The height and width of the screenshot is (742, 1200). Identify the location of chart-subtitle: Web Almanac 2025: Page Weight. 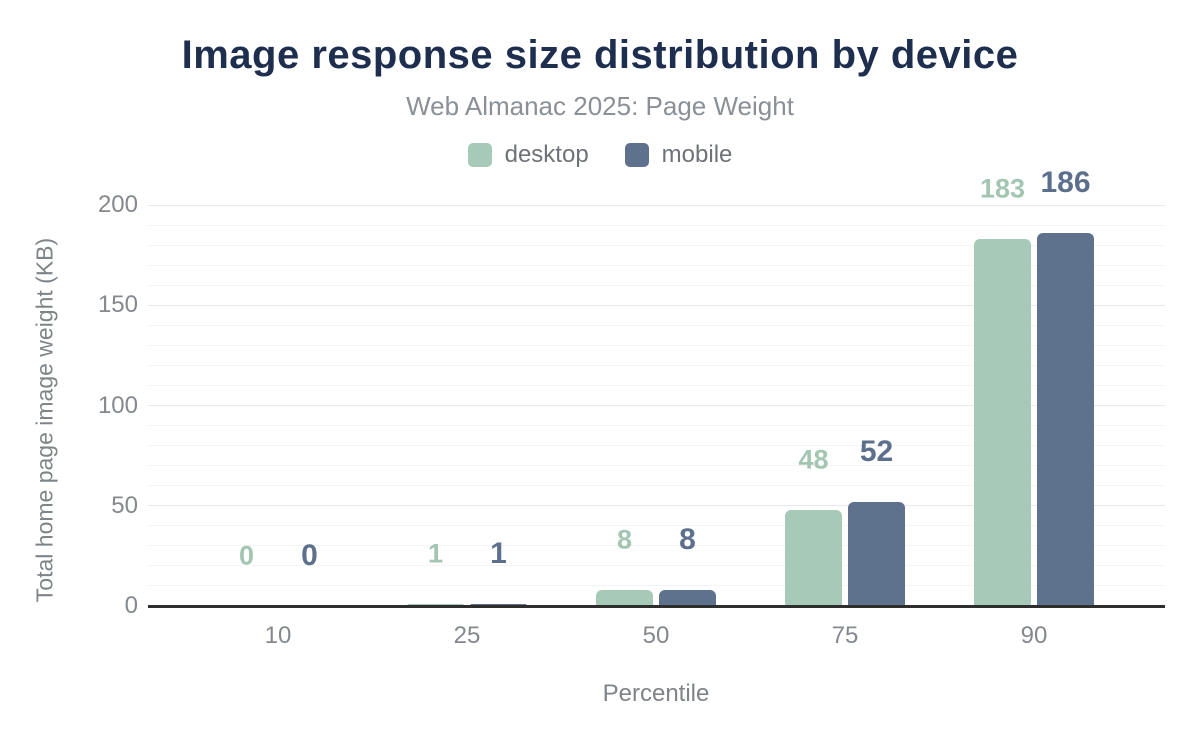
(600, 106).